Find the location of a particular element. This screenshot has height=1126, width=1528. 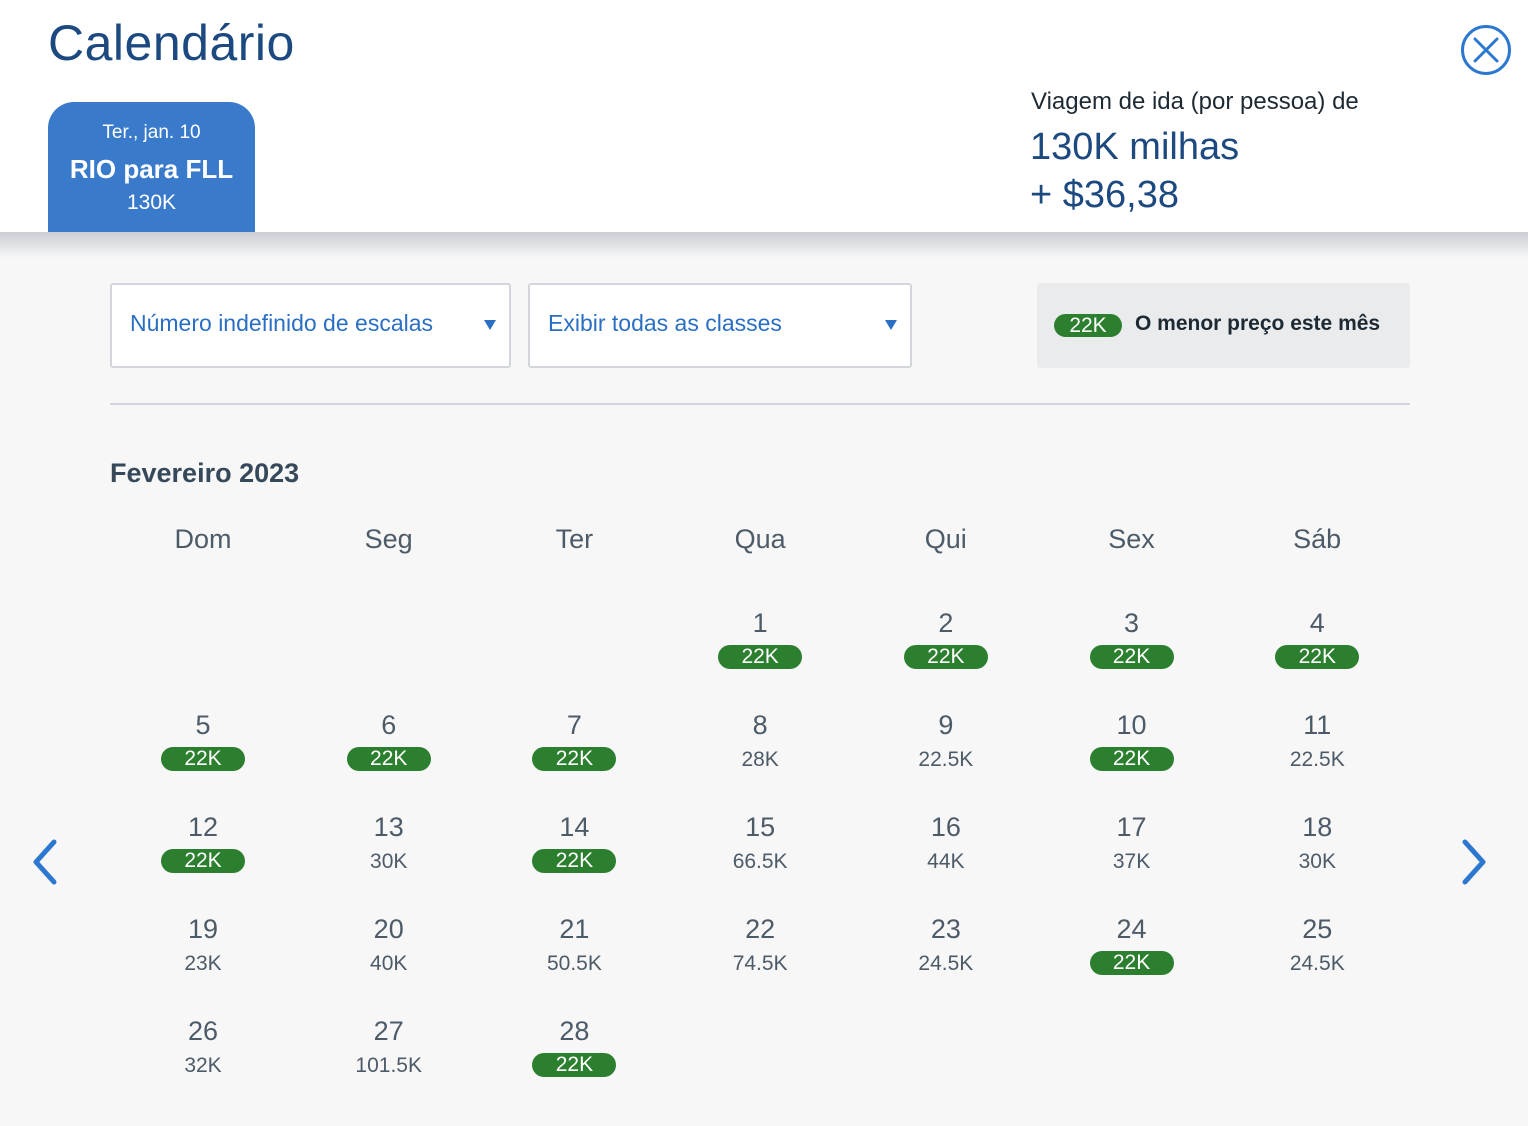

calendar-day: 27 101.5K is located at coordinates (389, 1062).